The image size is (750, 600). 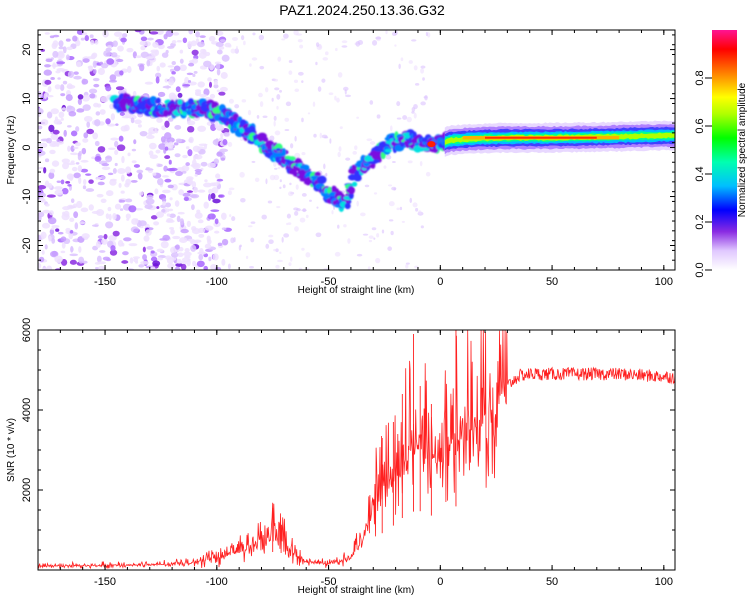 I want to click on spectrogram-y-tick-label: 10, so click(x=27, y=98).